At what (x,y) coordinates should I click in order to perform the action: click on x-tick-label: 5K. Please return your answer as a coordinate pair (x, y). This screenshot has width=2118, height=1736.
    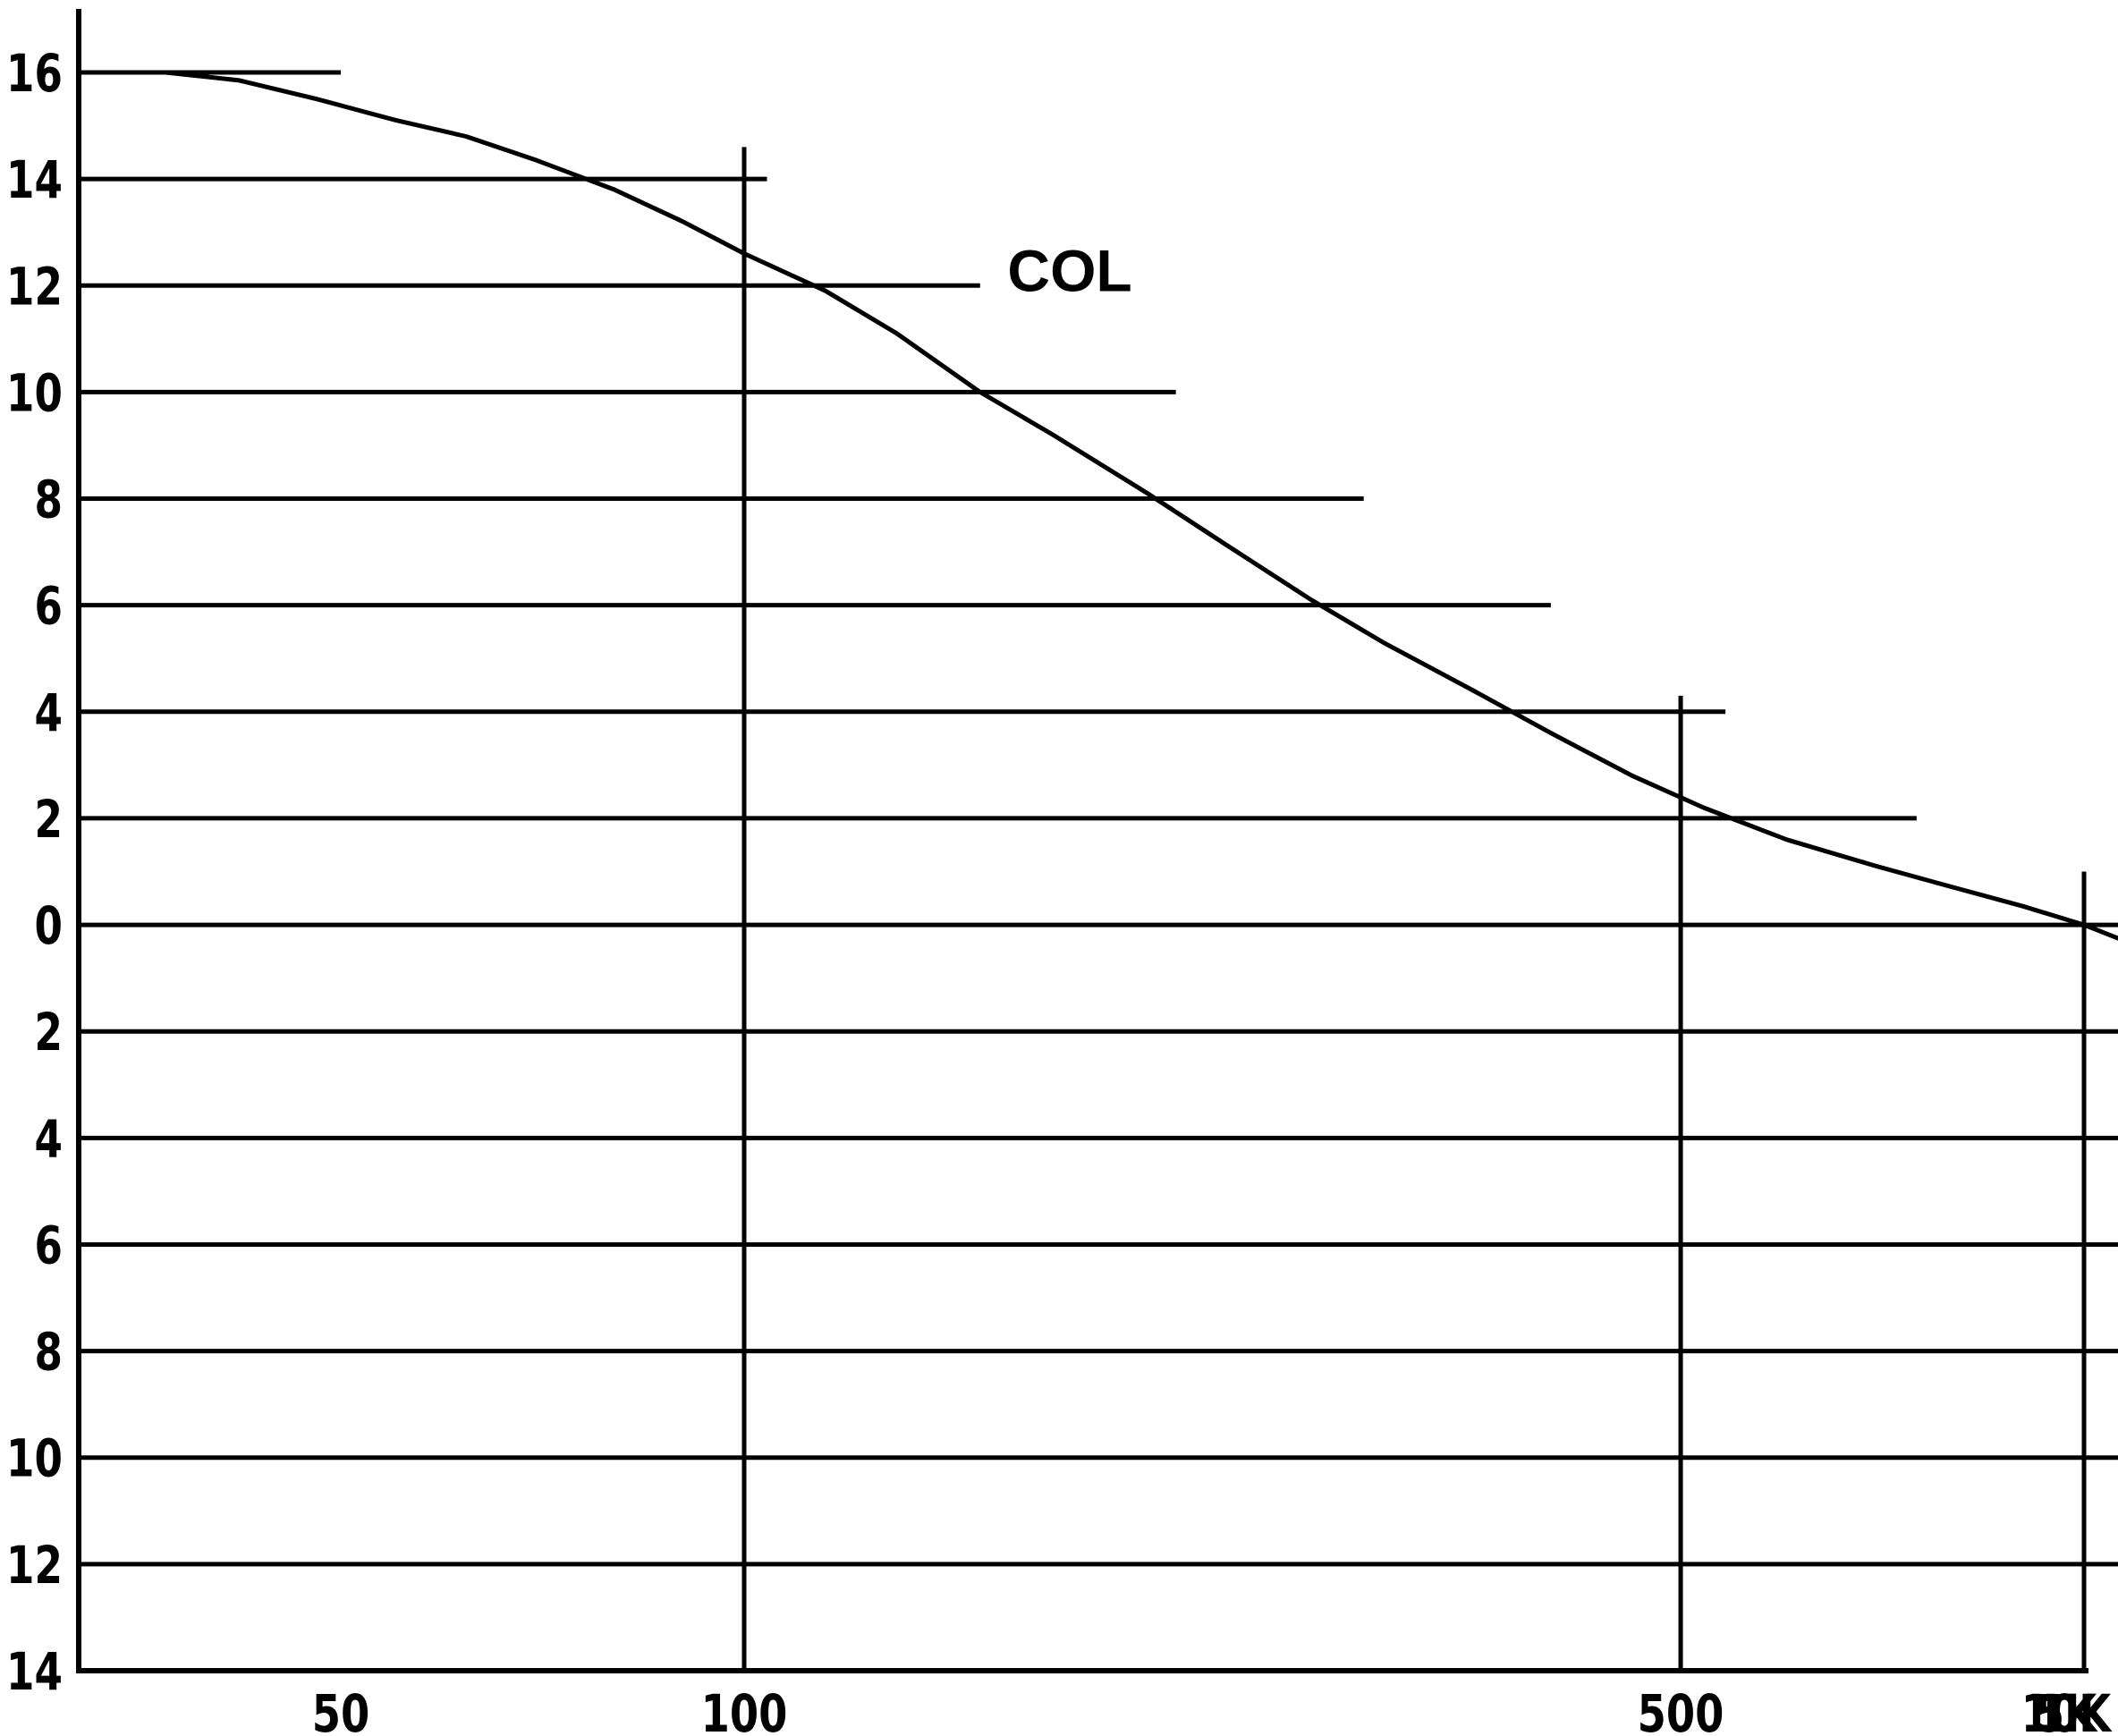
    Looking at the image, I should click on (2067, 1710).